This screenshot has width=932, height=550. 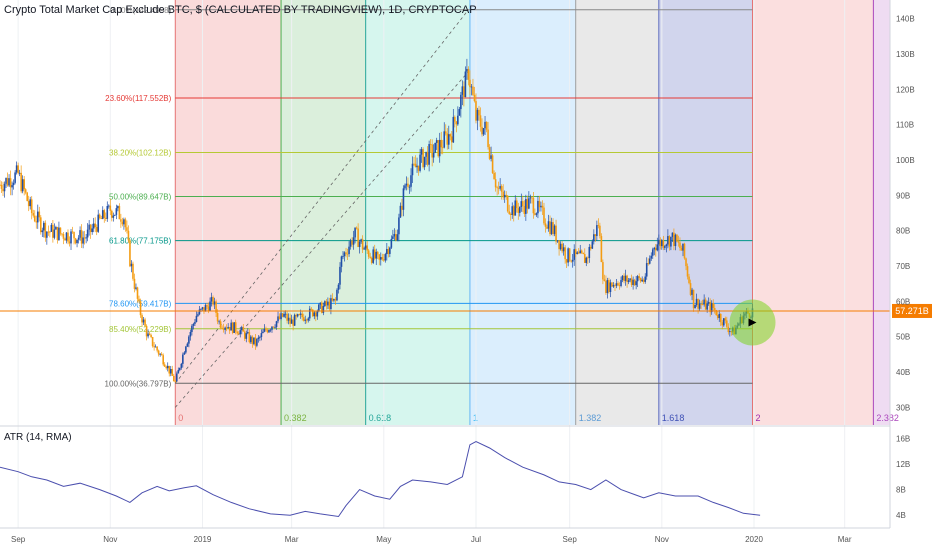 What do you see at coordinates (590, 418) in the screenshot?
I see `fib-time-zone-label: 1.382` at bounding box center [590, 418].